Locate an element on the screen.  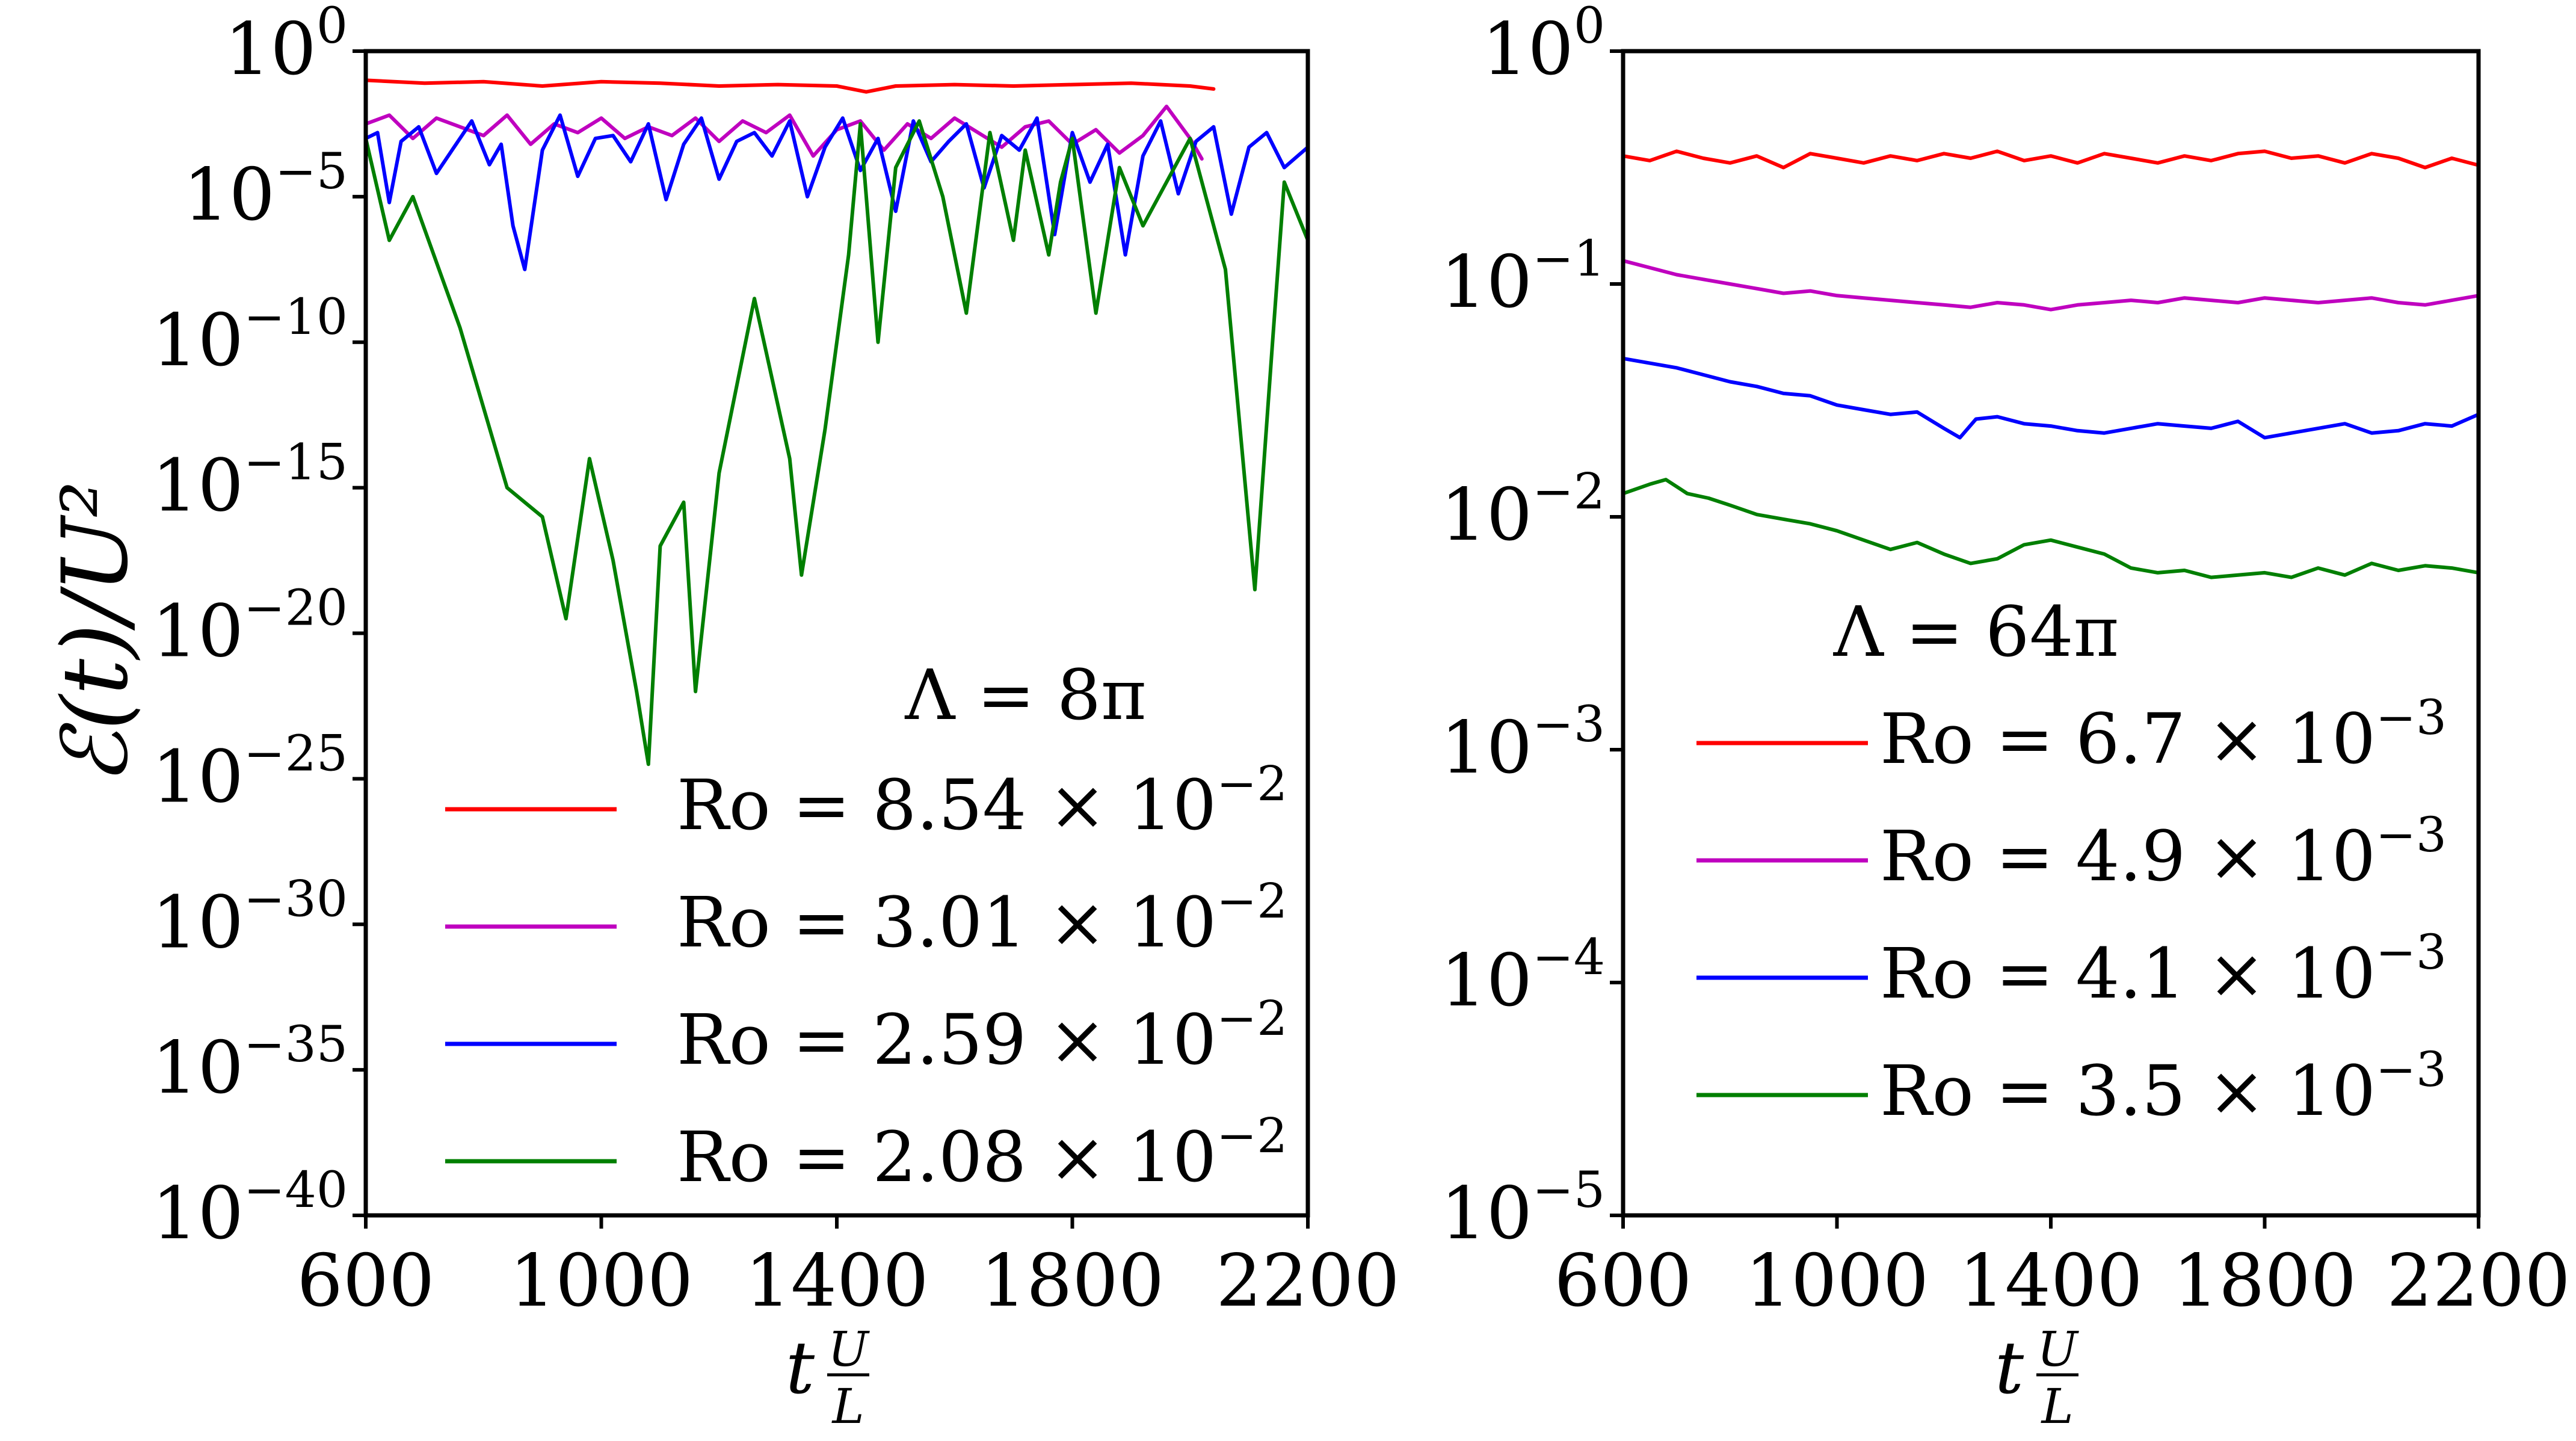
right-x-axis-label-den: L is located at coordinates (2056, 1406).